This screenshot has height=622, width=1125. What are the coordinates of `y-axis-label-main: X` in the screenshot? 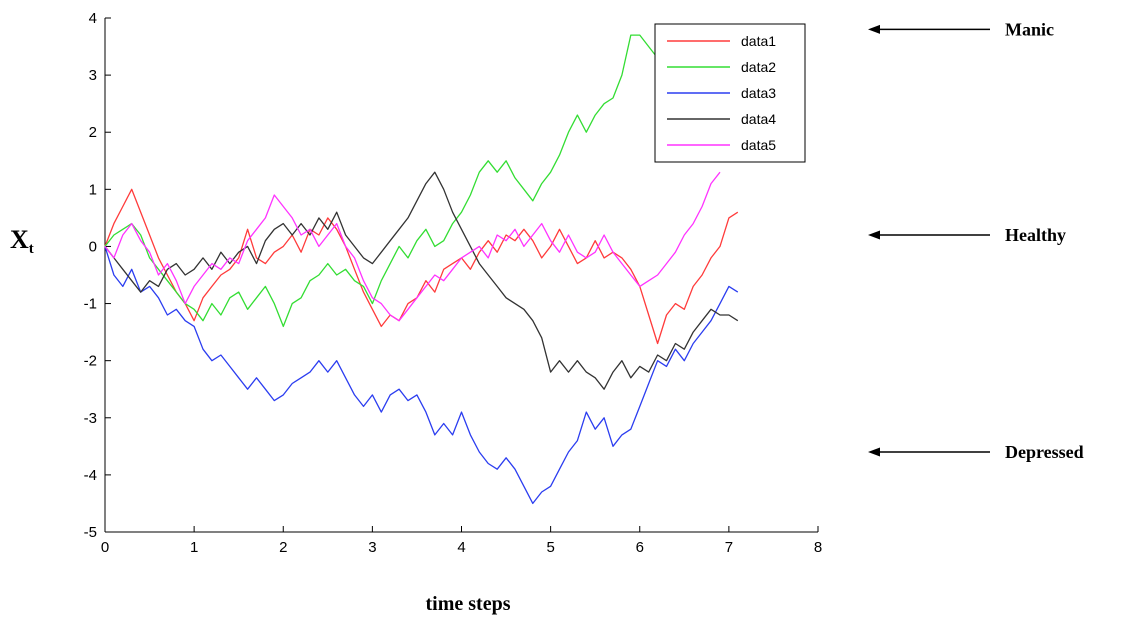 It's located at (19, 239).